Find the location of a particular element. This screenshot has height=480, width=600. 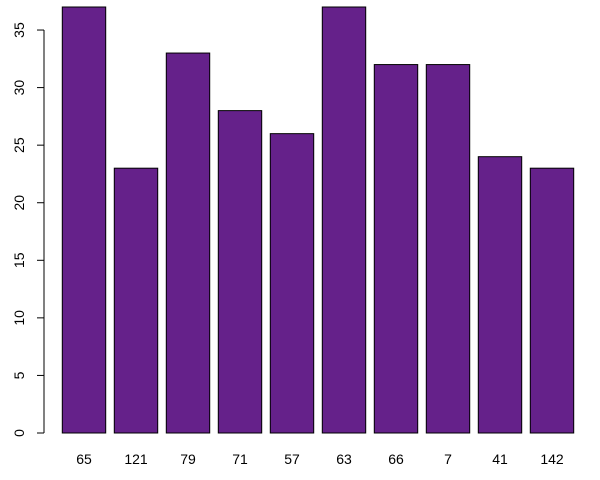

x-tick-label-65: 65 is located at coordinates (84, 459).